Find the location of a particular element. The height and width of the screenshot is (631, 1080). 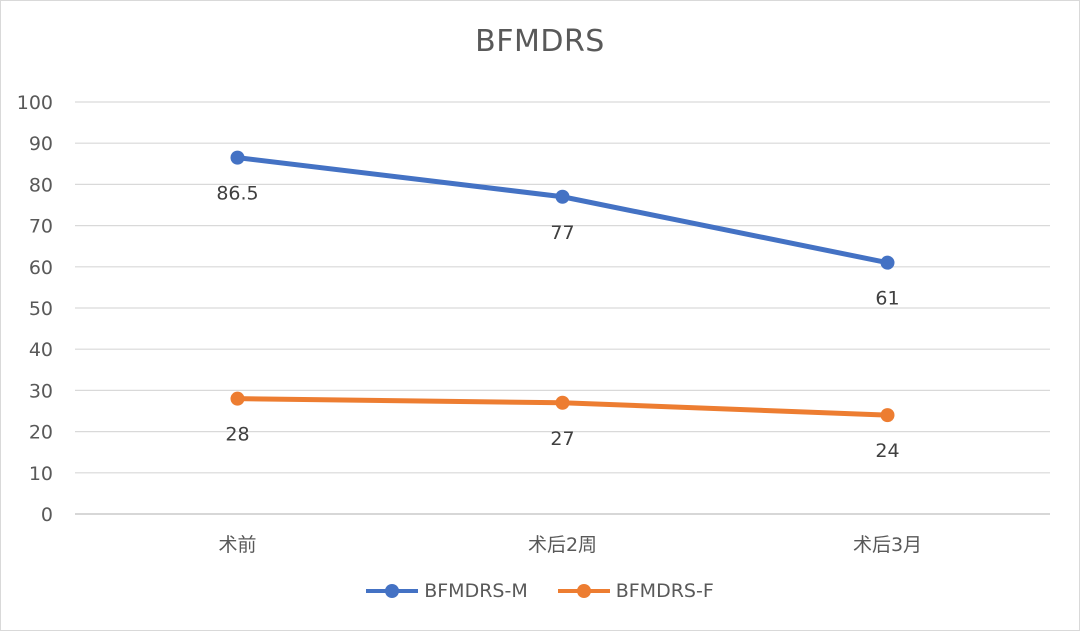

legend-item-m: BFMDRS-M is located at coordinates (447, 591).